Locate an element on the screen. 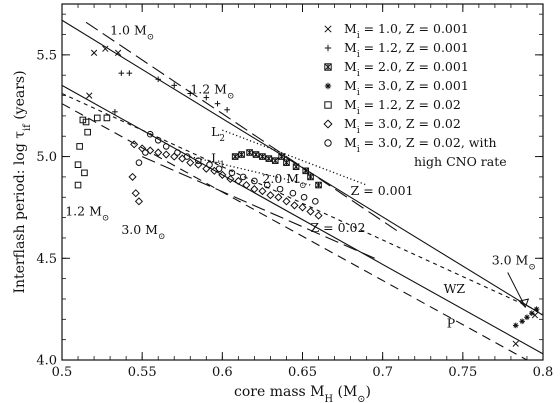  legend-marker-x is located at coordinates (328, 29).